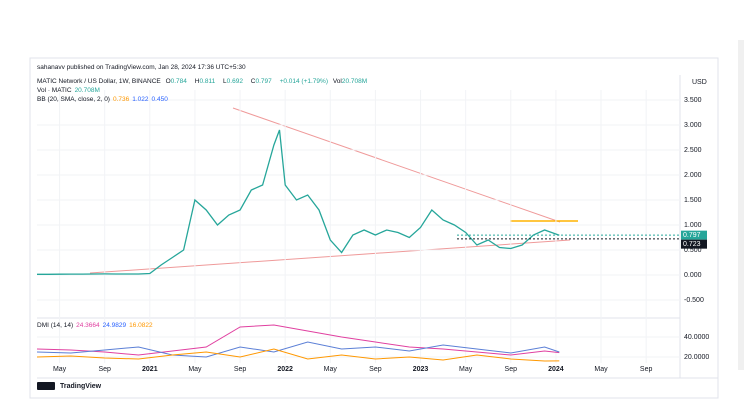 This screenshot has width=750, height=414. What do you see at coordinates (234, 81) in the screenshot?
I see `ohlc-value: 0.692` at bounding box center [234, 81].